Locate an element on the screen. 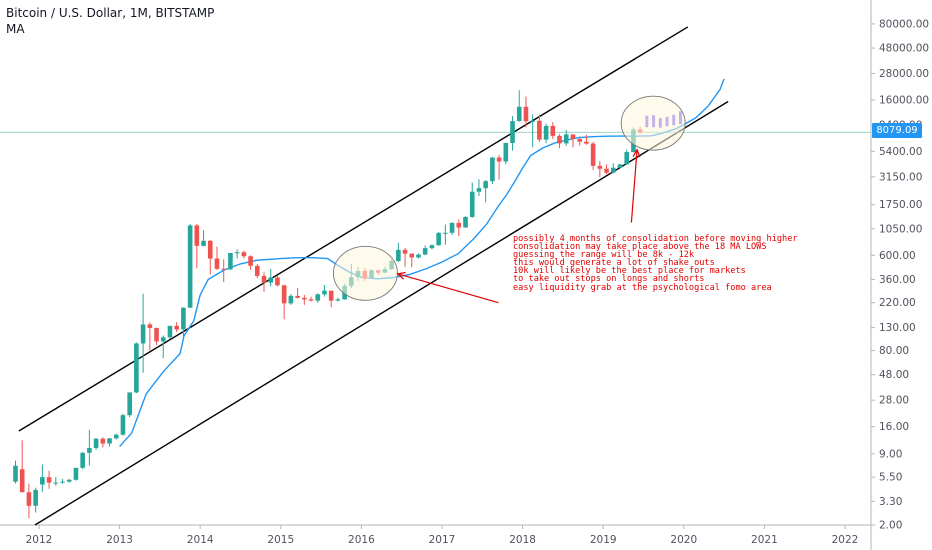 This screenshot has height=550, width=932. y-tick-label: 1750.00 is located at coordinates (900, 205).